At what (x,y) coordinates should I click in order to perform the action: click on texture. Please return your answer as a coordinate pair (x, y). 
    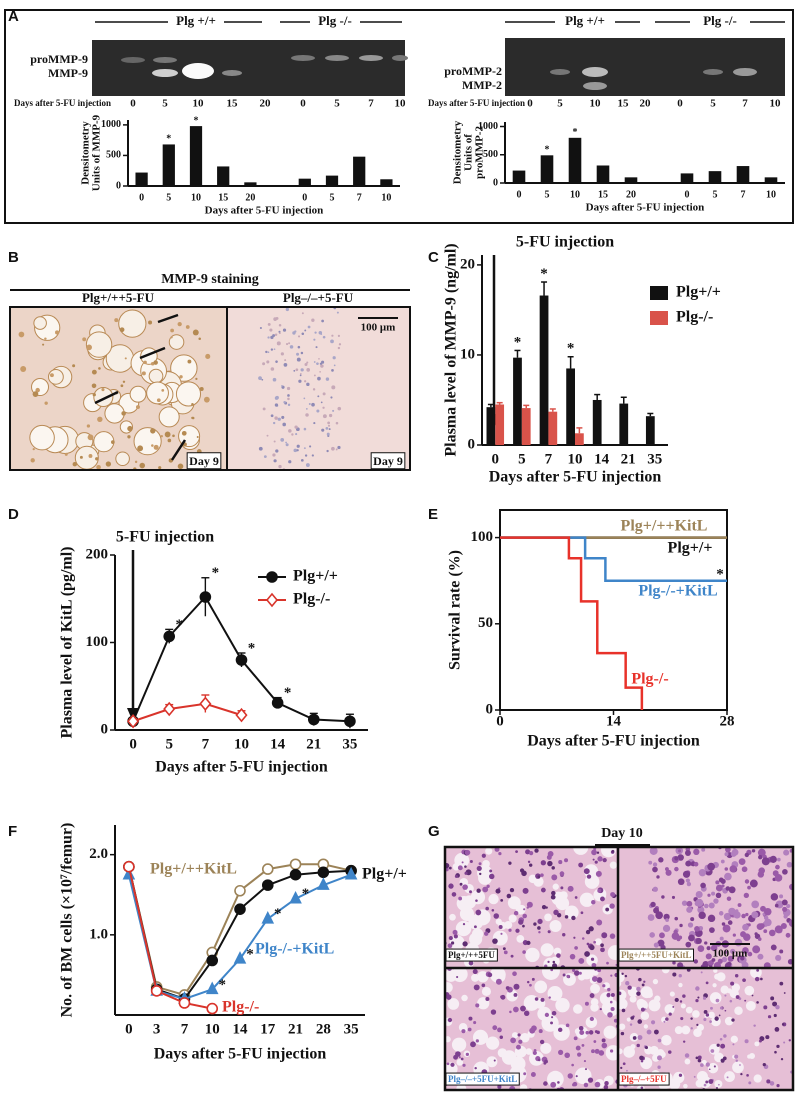
    Looking at the image, I should click on (114, 389).